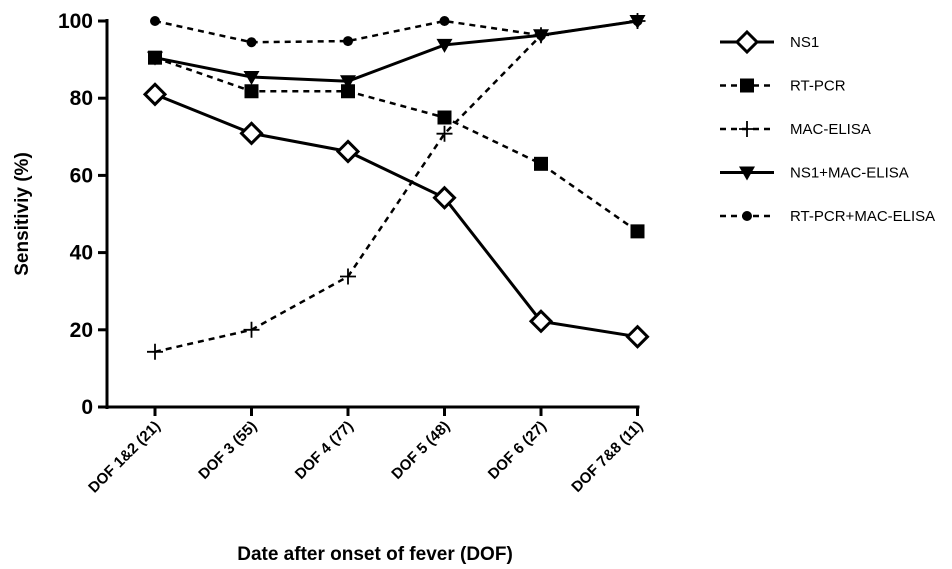 Image resolution: width=952 pixels, height=569 pixels. What do you see at coordinates (81, 253) in the screenshot?
I see `y-tick-label: 40` at bounding box center [81, 253].